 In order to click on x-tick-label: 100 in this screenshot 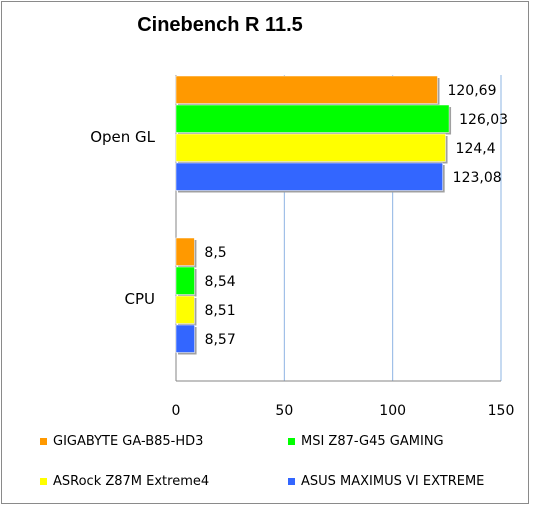, I will do `click(392, 411)`.